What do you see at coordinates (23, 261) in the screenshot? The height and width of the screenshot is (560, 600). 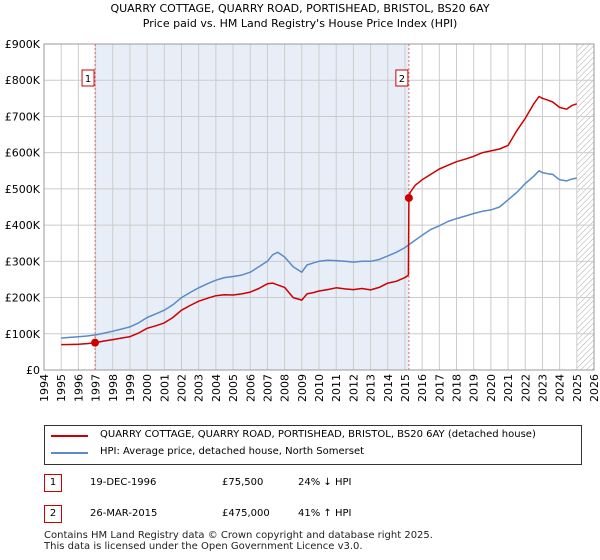 I see `y-tick-label: £300K` at bounding box center [23, 261].